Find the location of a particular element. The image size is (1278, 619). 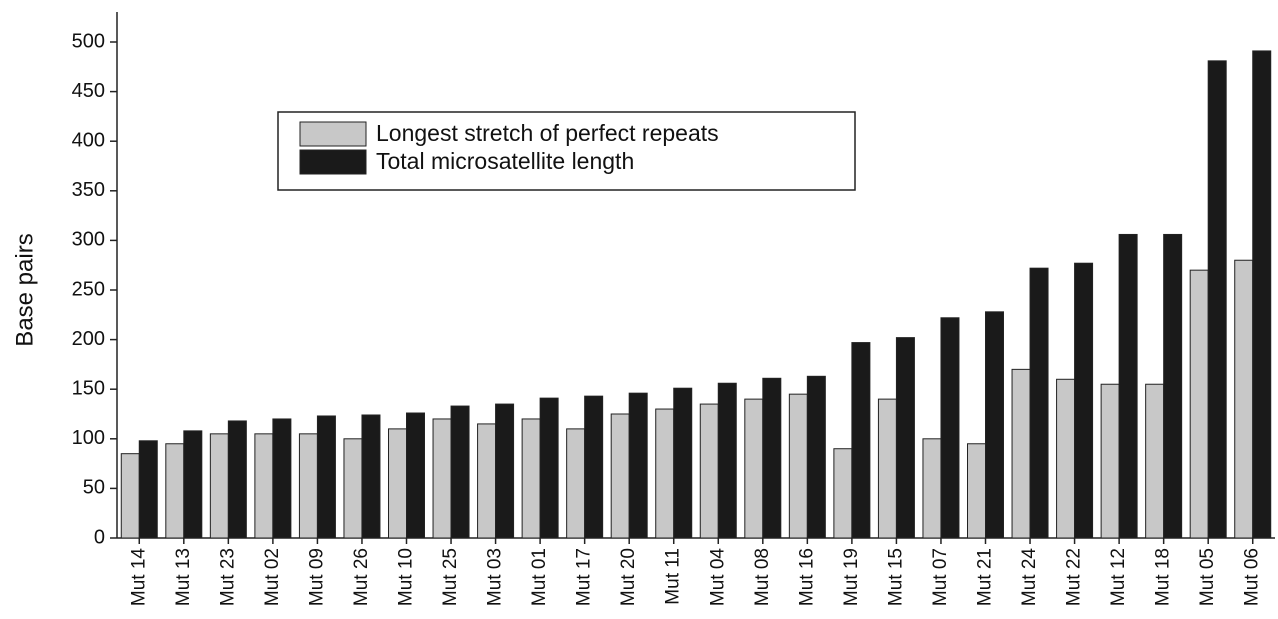

y-tick-label: 500 is located at coordinates (88, 41).